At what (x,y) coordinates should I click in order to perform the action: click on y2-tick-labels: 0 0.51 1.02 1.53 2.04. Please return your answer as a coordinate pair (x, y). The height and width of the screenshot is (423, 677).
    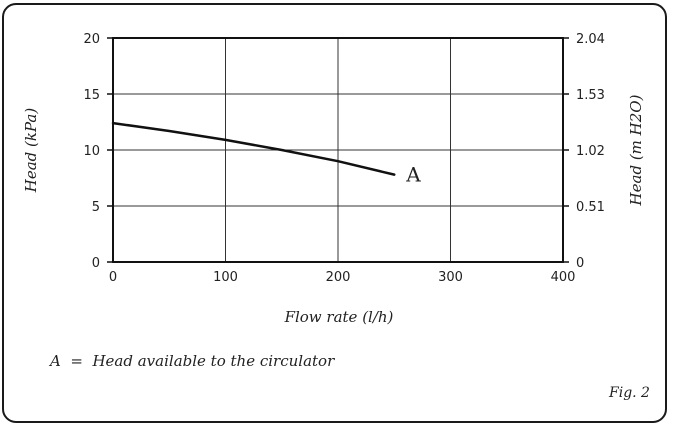
    Looking at the image, I should click on (590, 151).